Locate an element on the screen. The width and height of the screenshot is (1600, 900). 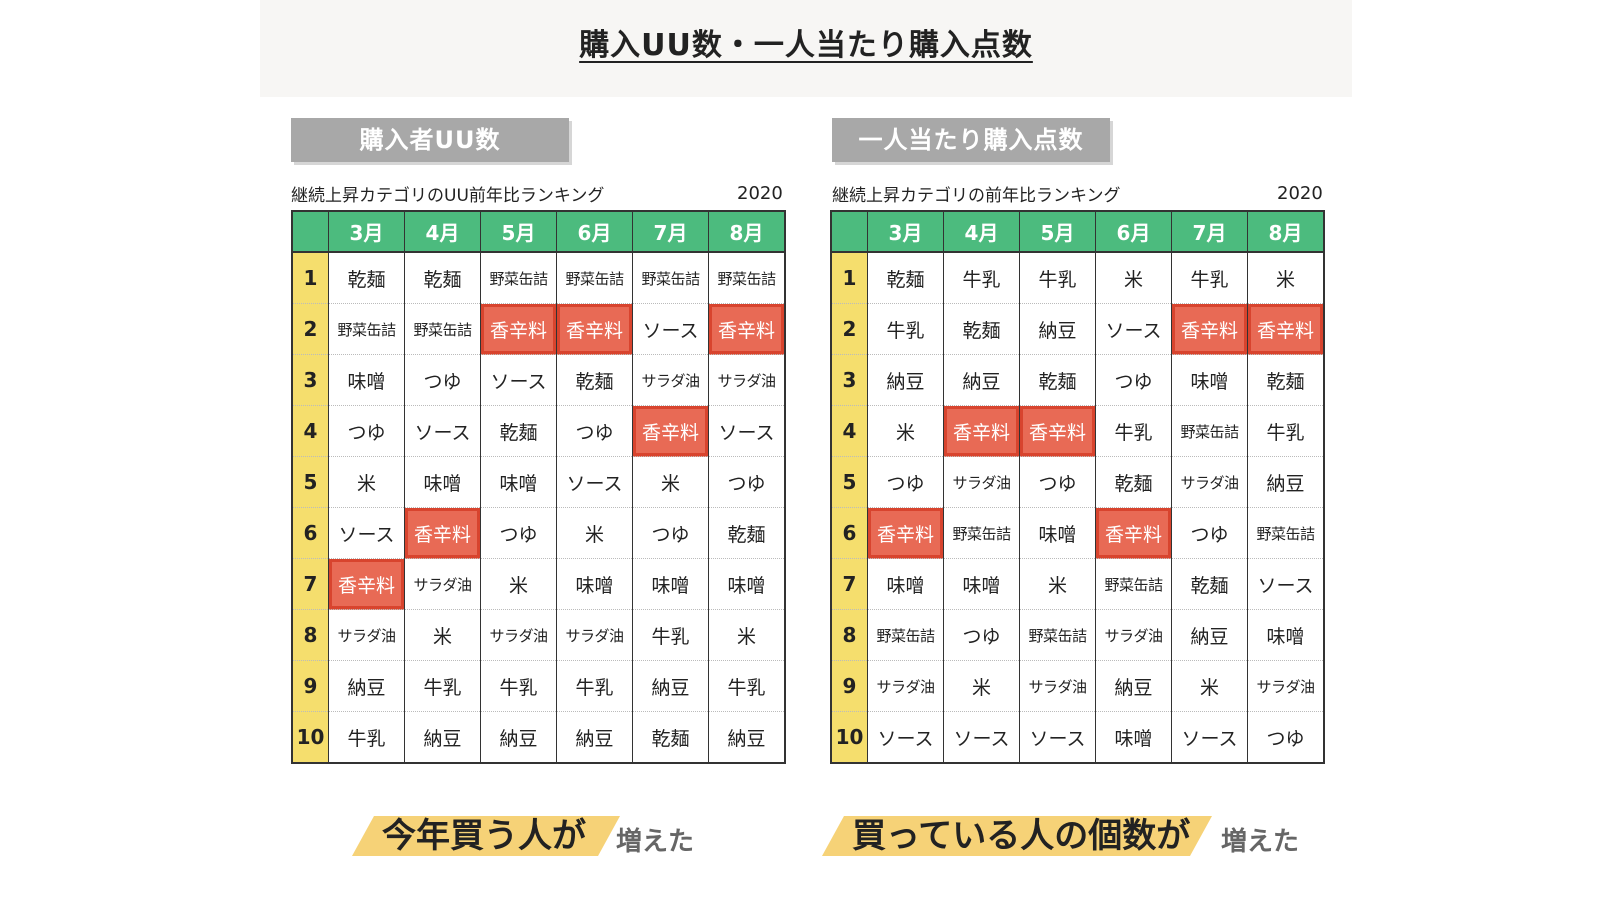
table-row: 5 米味噌 味噌 ソース米つゆ is located at coordinates (538, 482).